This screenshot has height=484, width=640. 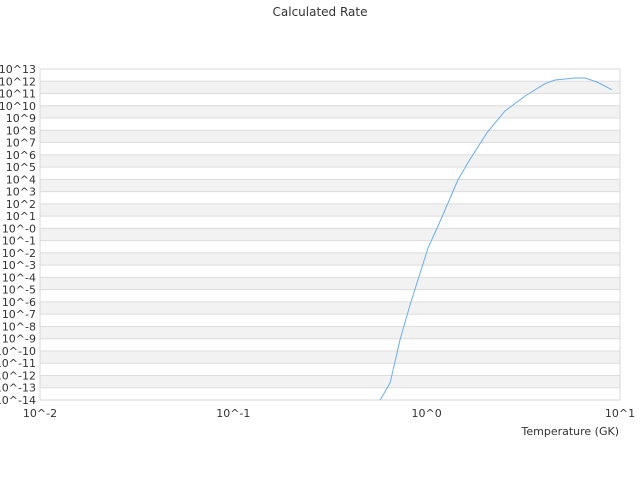 I want to click on y-tick-label: 10^-11, so click(x=18, y=363).